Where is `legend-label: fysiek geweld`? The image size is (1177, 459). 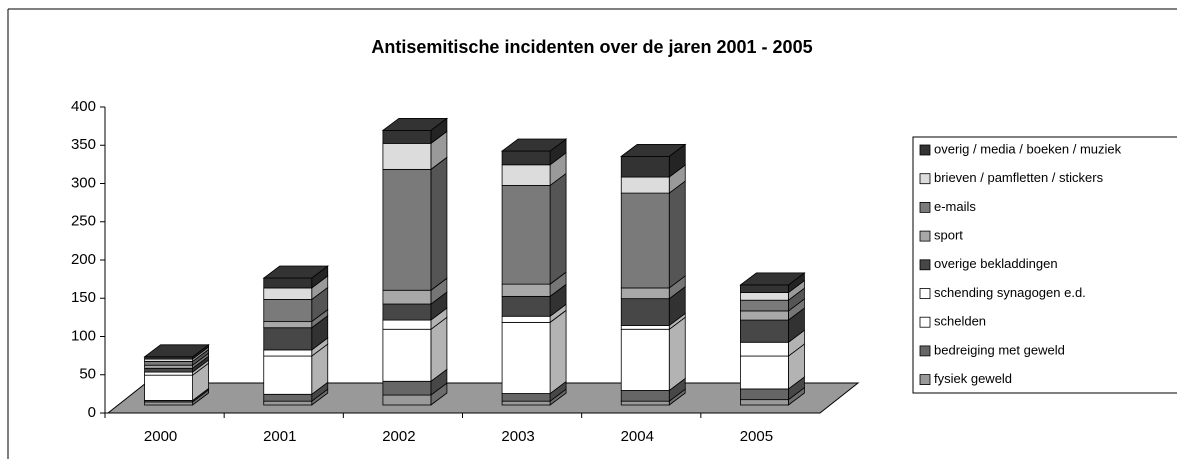
legend-label: fysiek geweld is located at coordinates (973, 378).